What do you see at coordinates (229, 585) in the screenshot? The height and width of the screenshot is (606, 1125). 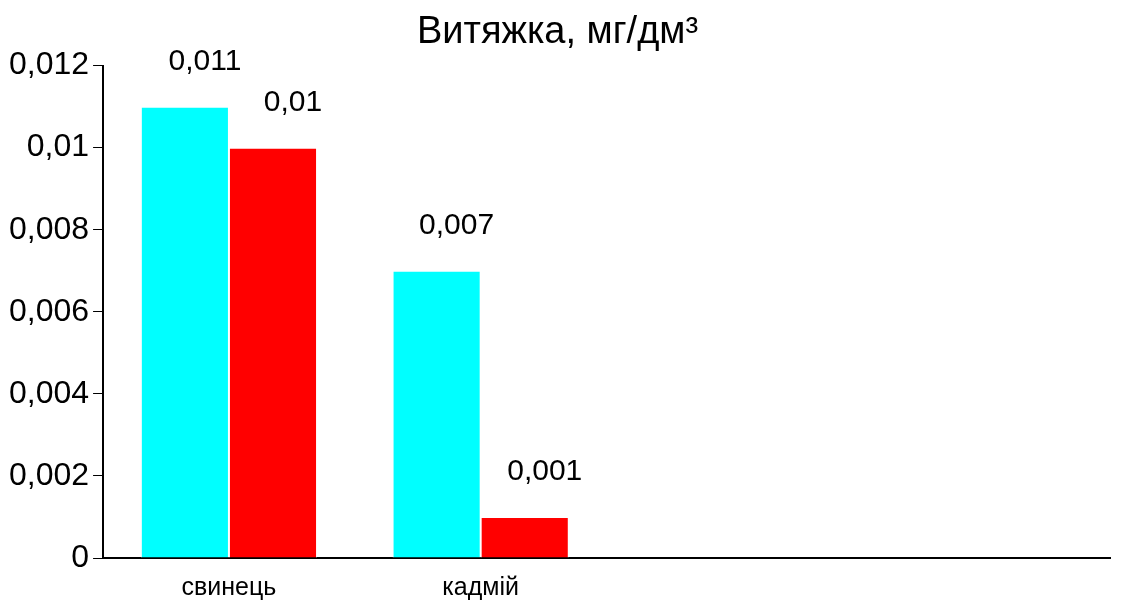 I see `x-tick-label: свинець` at bounding box center [229, 585].